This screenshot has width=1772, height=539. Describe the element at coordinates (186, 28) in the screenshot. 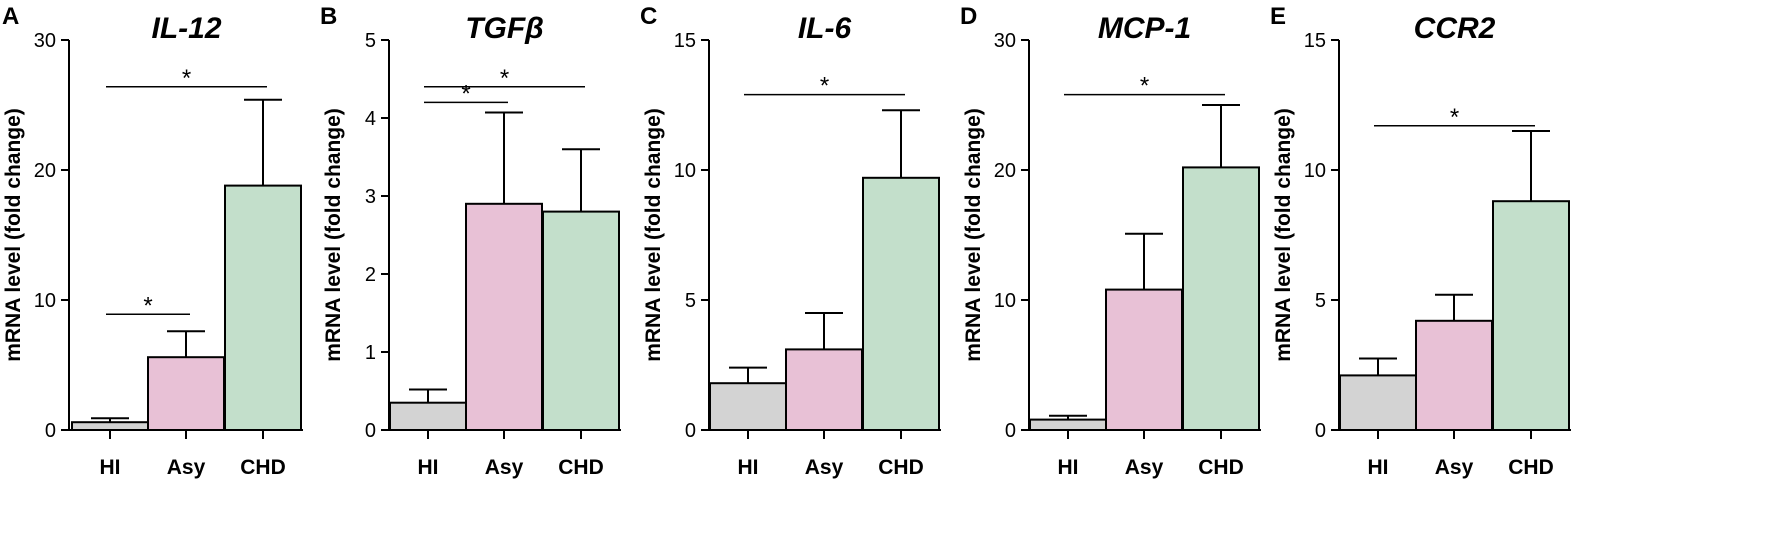

I see `chart-title: IL-12` at that location.